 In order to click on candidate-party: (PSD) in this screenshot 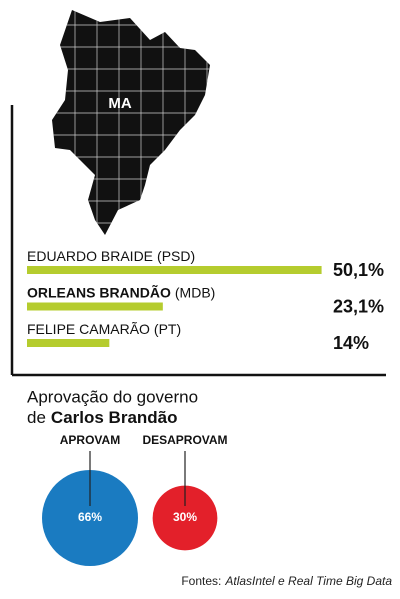, I will do `click(176, 256)`.